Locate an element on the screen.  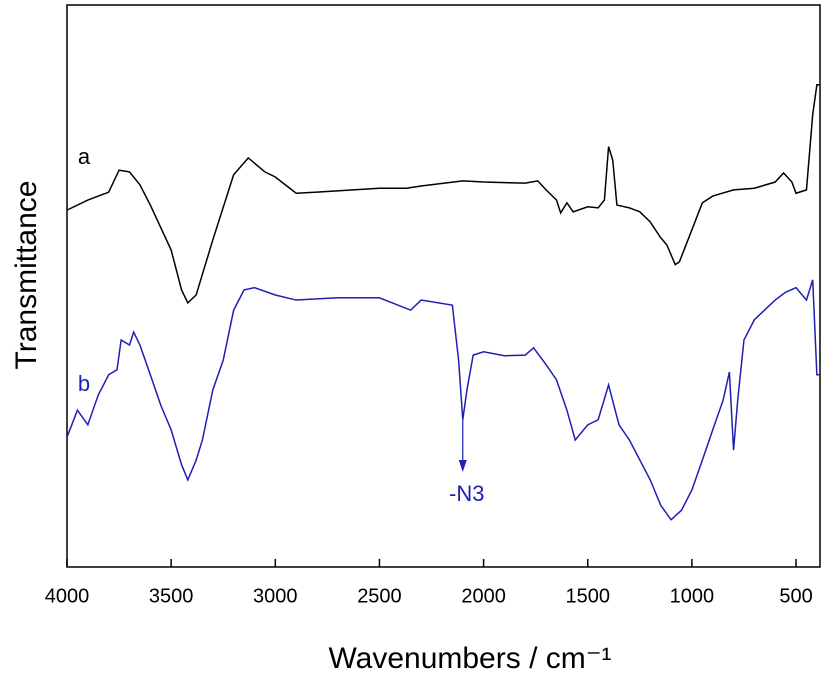
series-label: b is located at coordinates (84, 383).